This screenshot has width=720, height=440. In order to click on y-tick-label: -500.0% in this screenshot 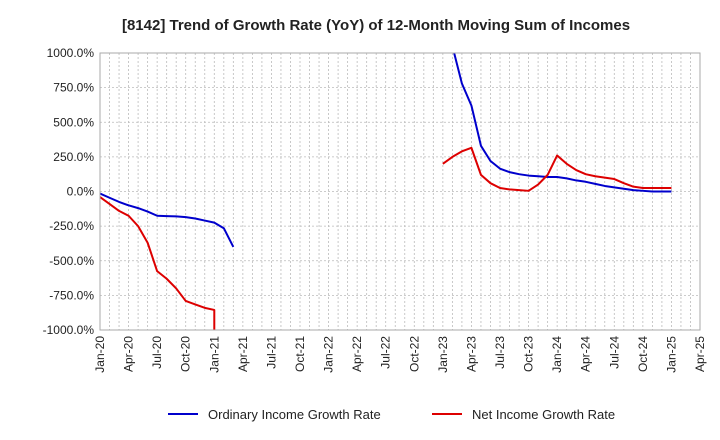, I will do `click(71, 261)`.